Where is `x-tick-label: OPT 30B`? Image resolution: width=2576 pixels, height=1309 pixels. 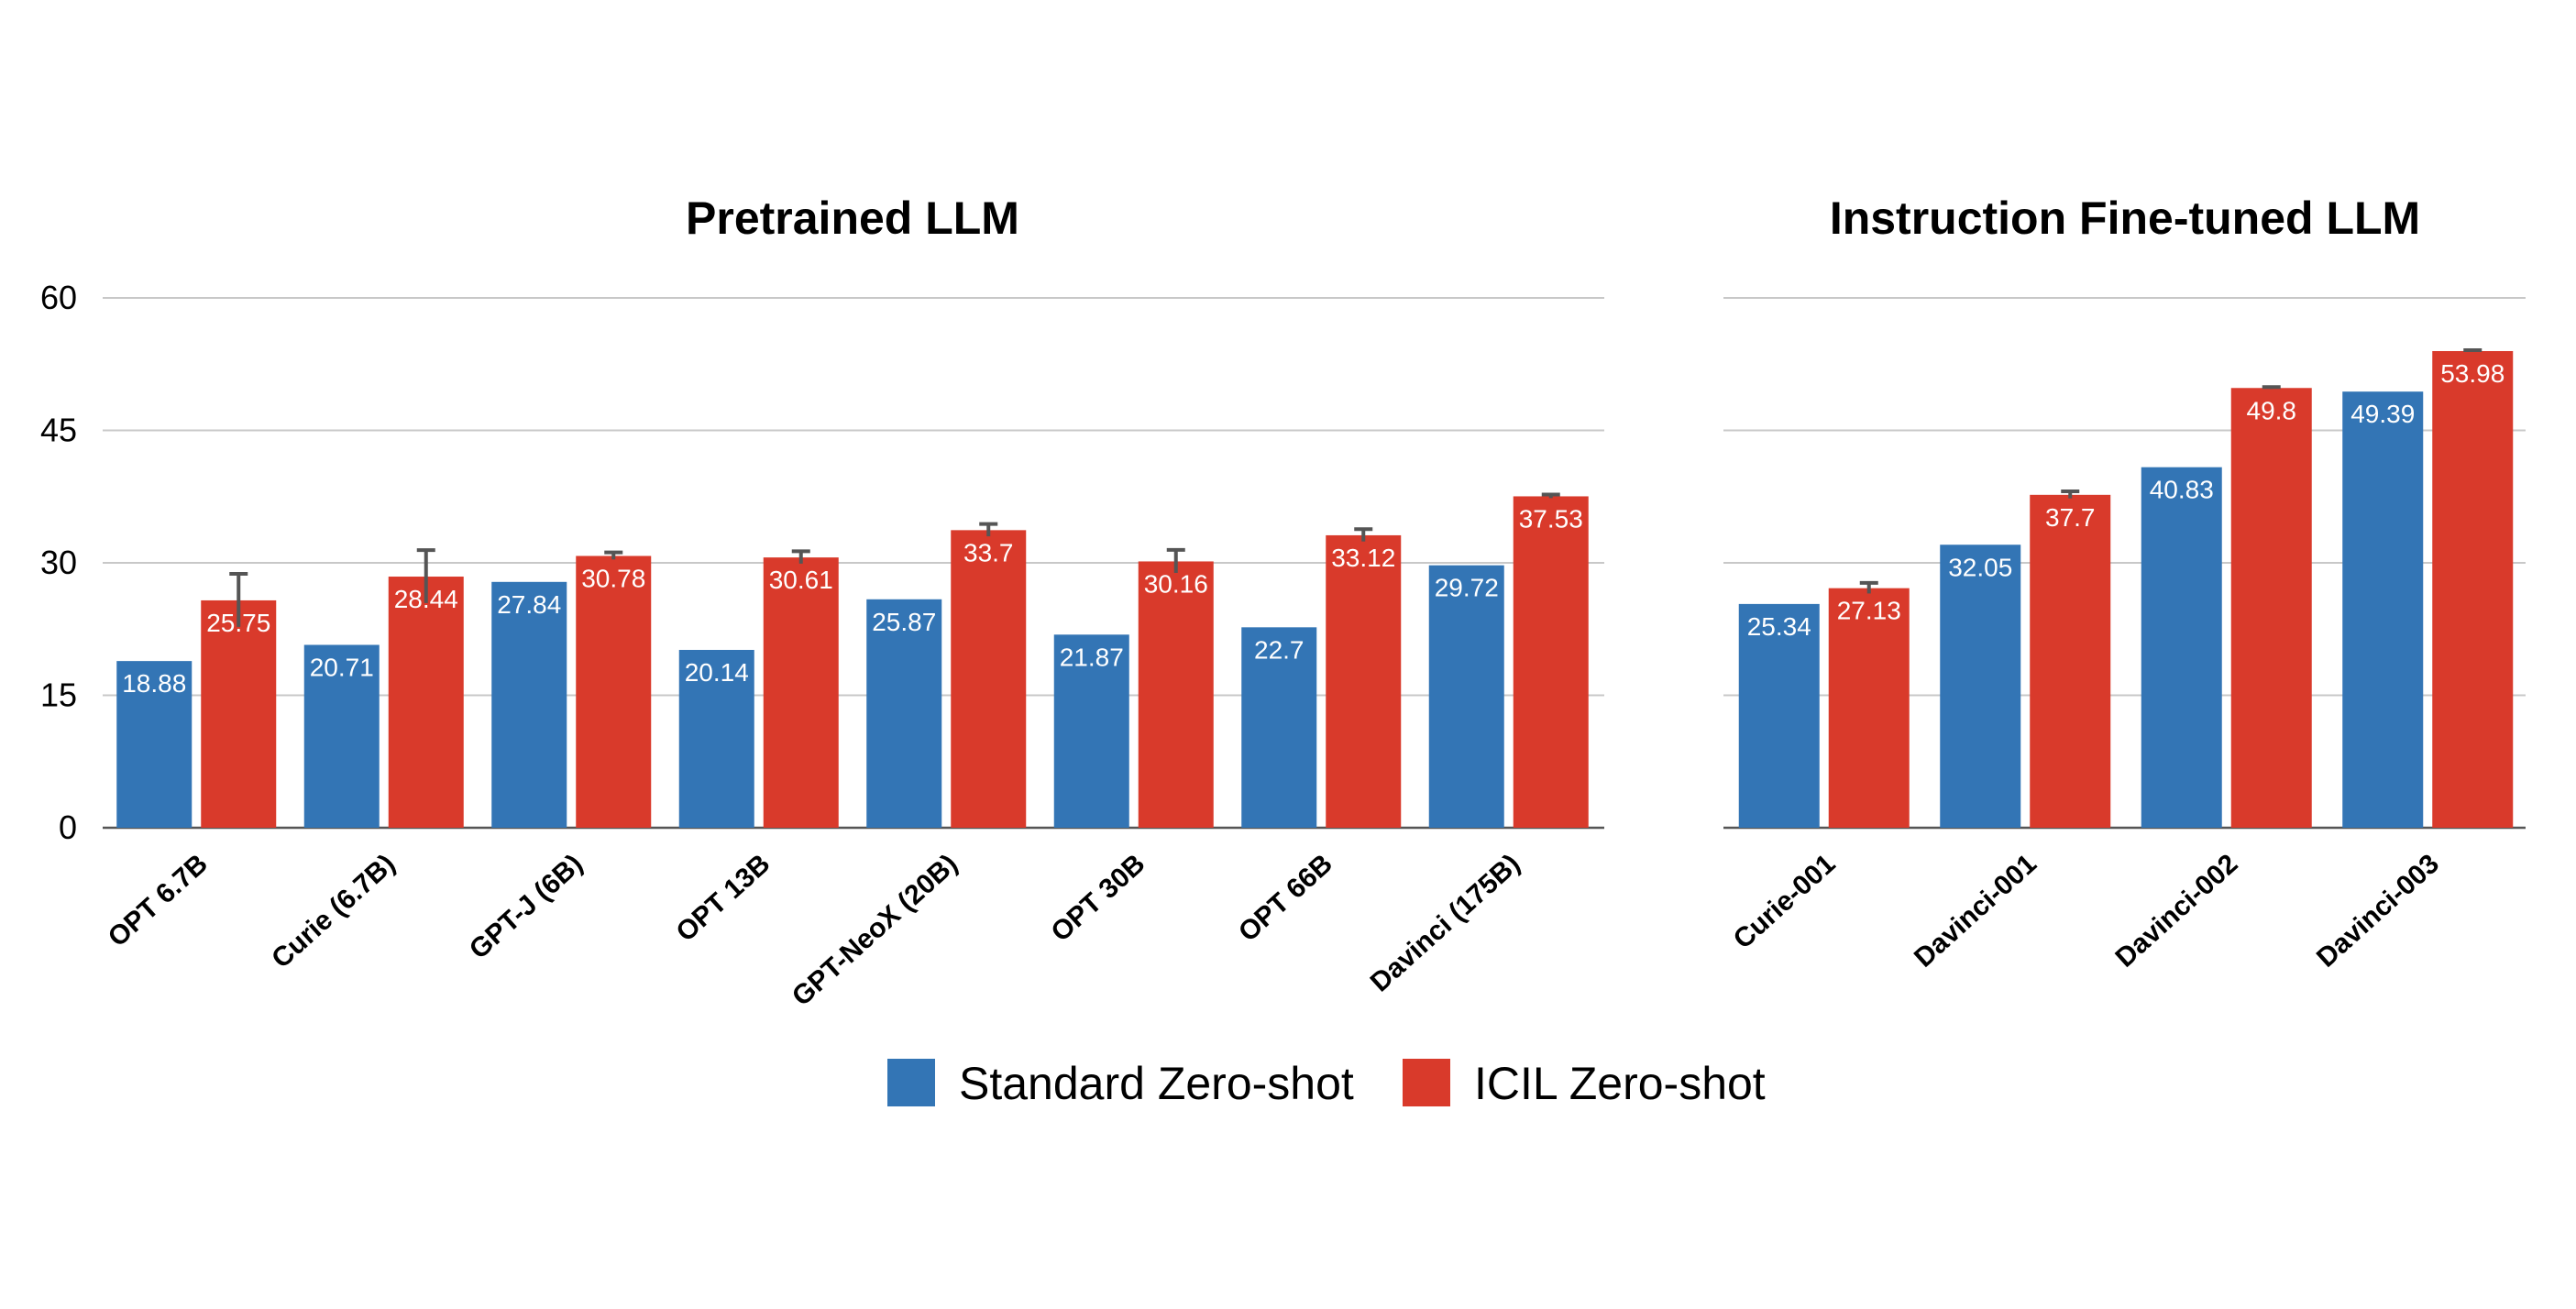 x-tick-label: OPT 30B is located at coordinates (1097, 898).